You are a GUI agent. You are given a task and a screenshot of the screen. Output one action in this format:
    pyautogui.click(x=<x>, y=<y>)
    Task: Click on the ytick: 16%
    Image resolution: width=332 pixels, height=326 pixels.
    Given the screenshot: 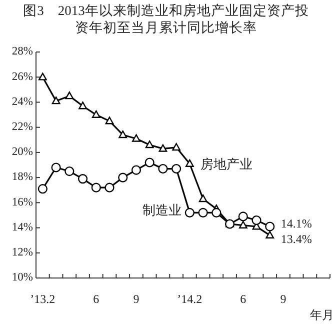 What is the action you would take?
    pyautogui.click(x=22, y=202)
    